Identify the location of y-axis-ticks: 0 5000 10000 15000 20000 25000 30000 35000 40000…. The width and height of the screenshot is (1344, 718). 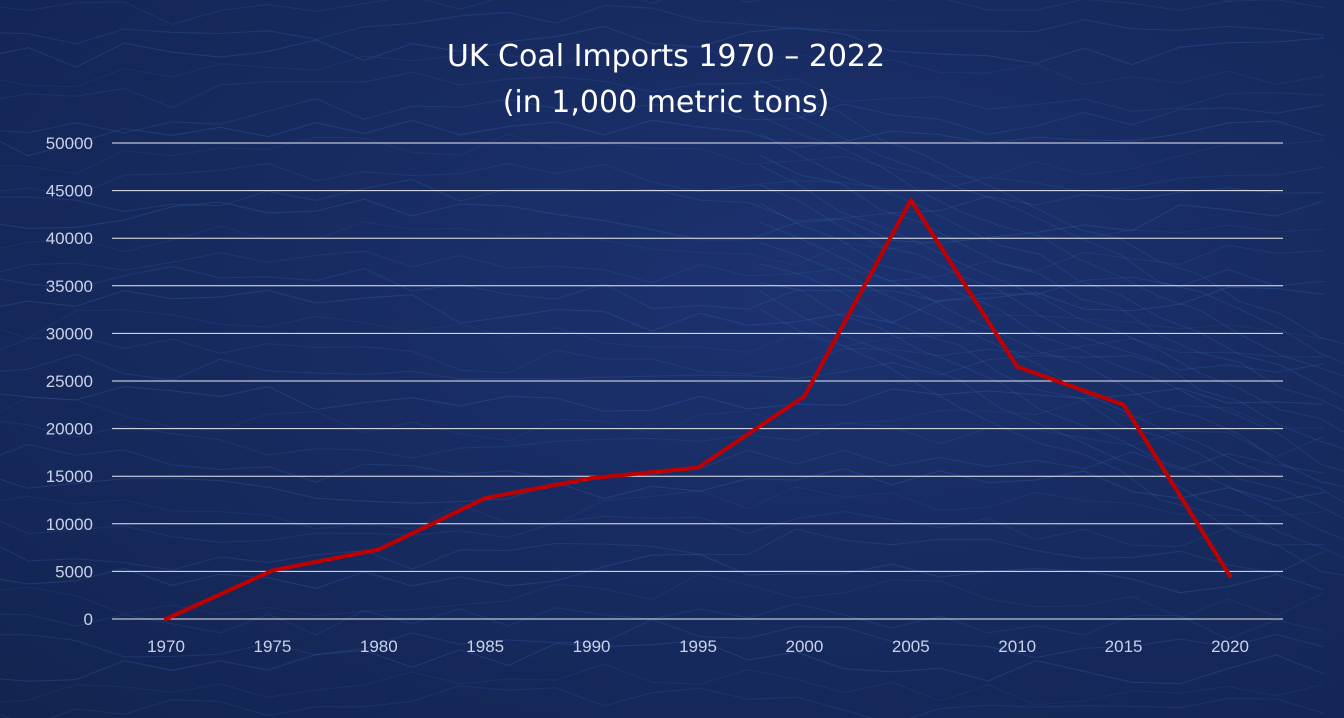
(69, 381).